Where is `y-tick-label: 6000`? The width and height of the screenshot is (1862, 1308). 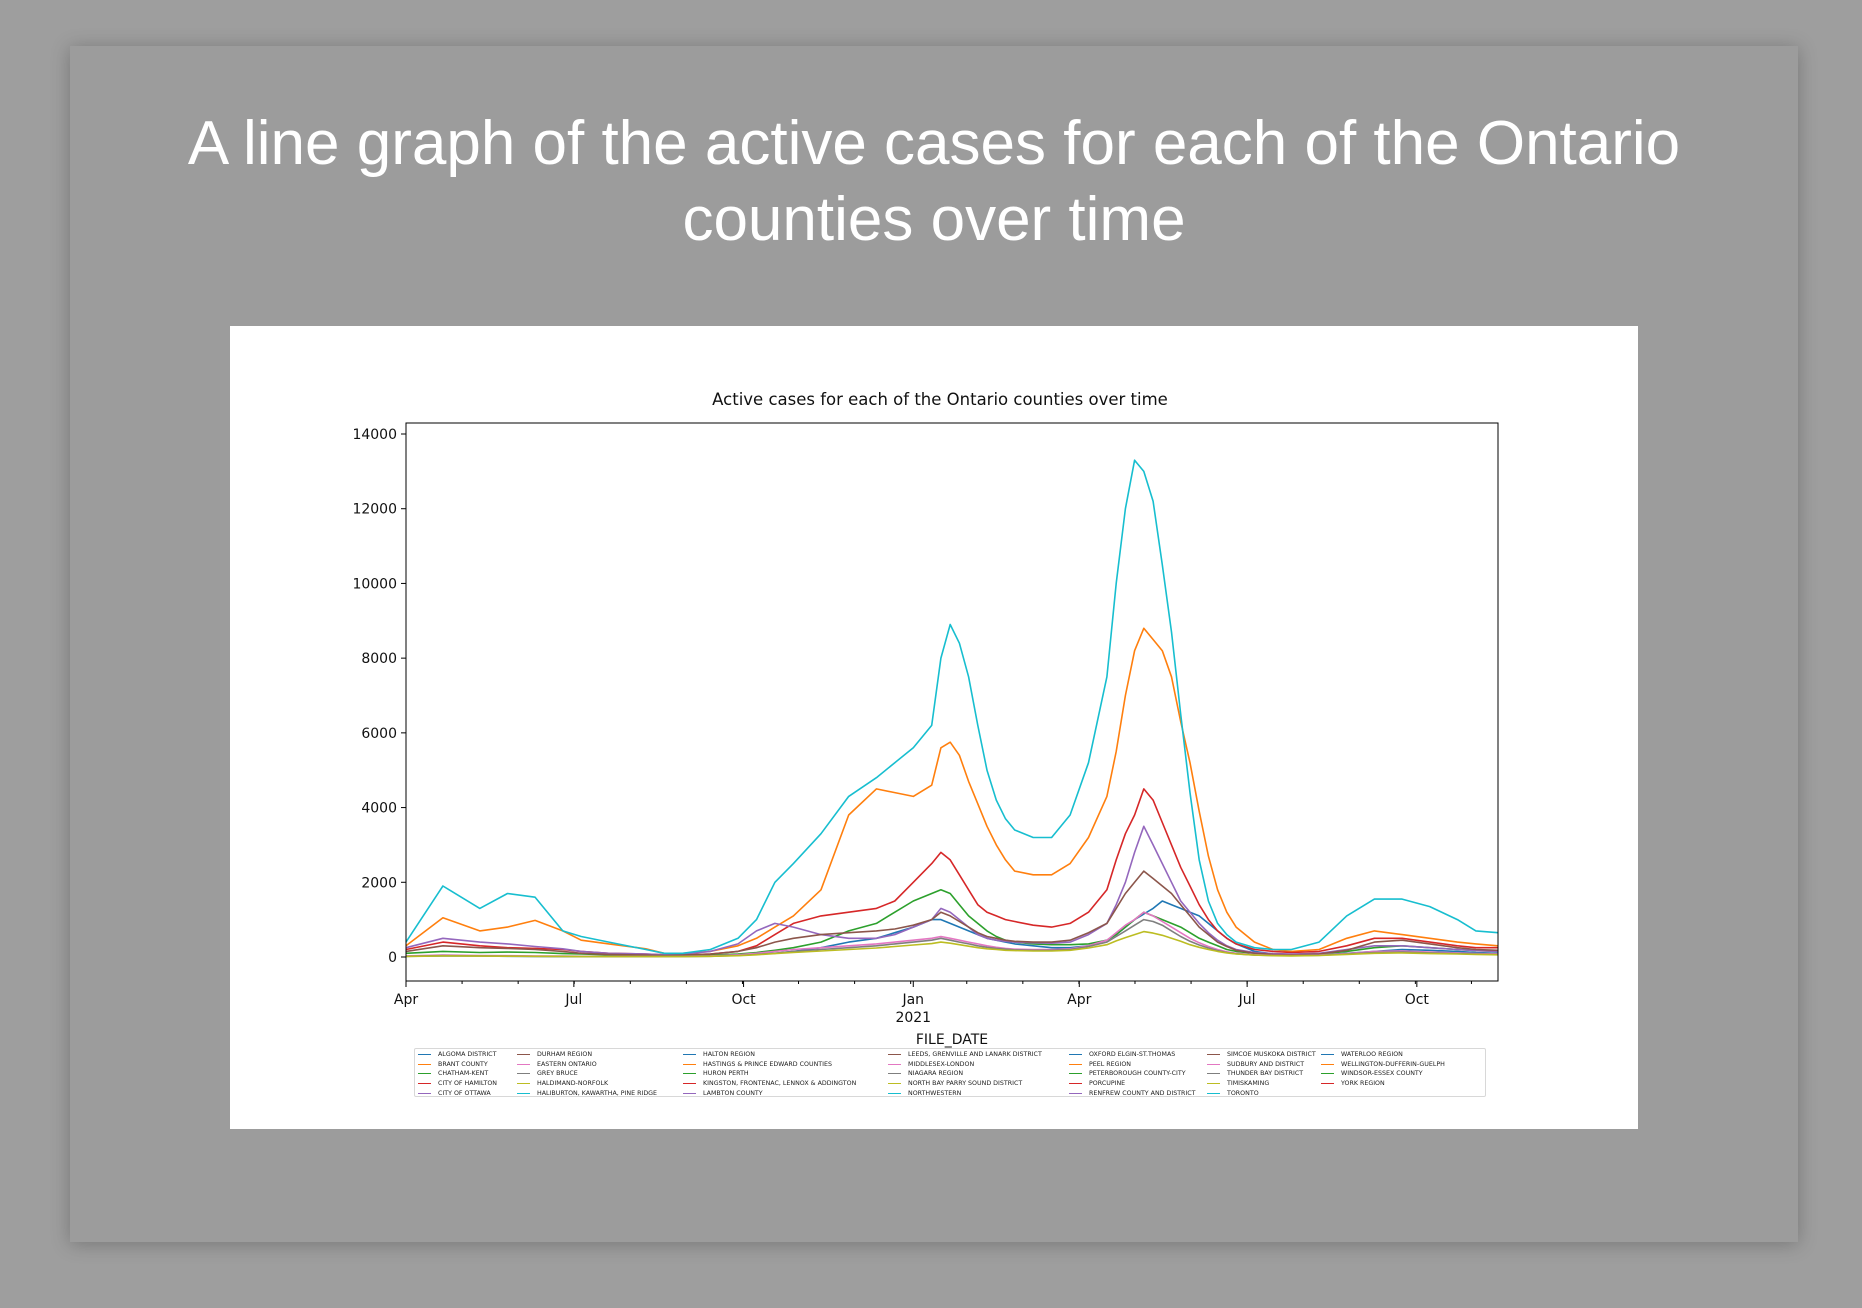 y-tick-label: 6000 is located at coordinates (379, 734).